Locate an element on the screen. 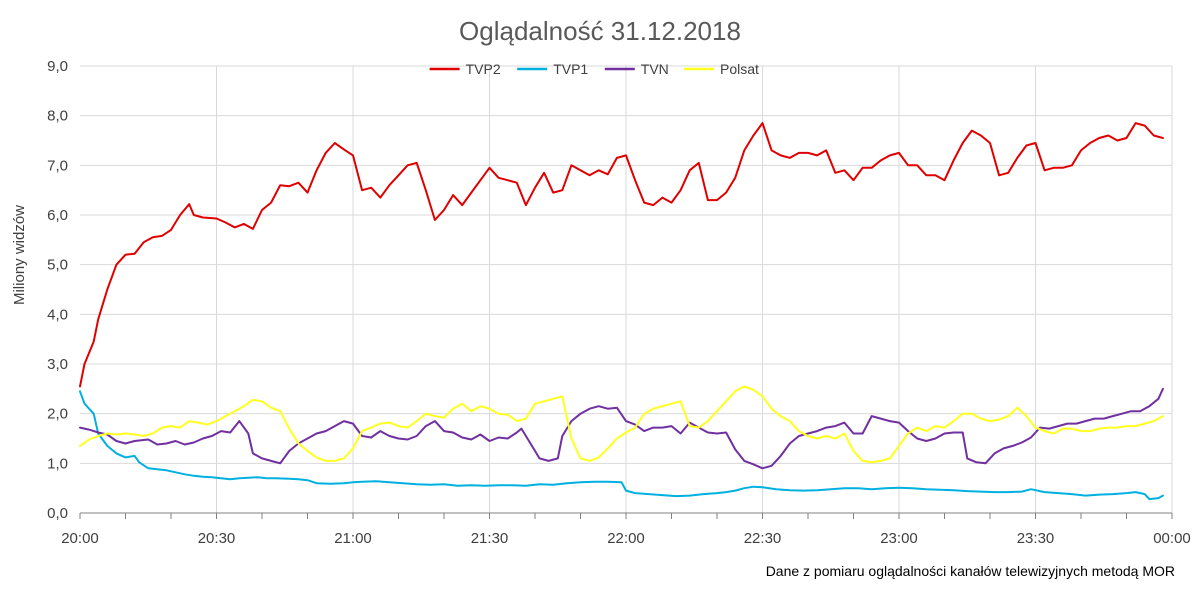 The image size is (1200, 592). legend-label-tvn: TVN is located at coordinates (655, 69).